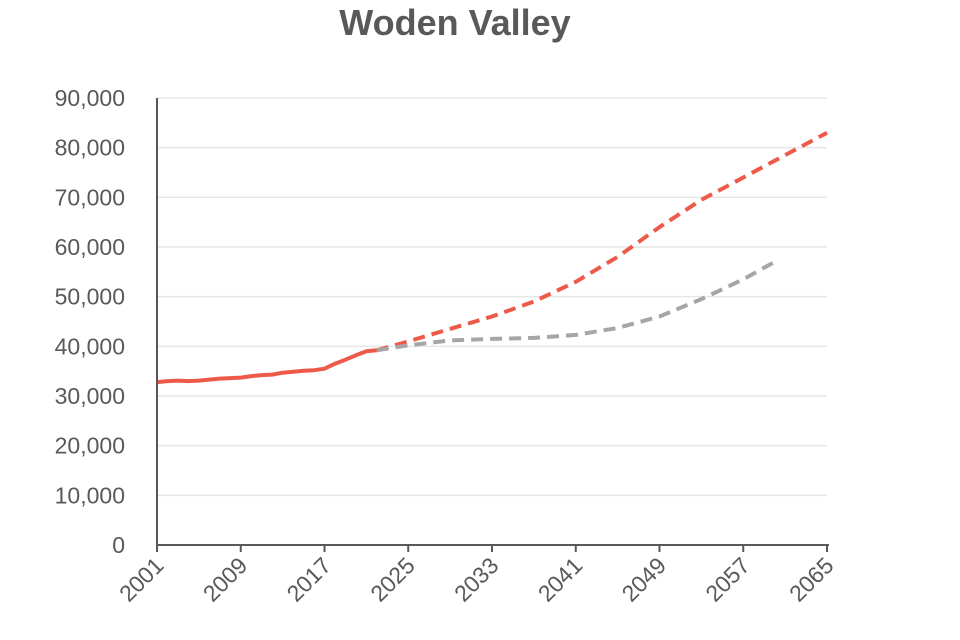  I want to click on y-tick-label: 90,000, so click(90, 98).